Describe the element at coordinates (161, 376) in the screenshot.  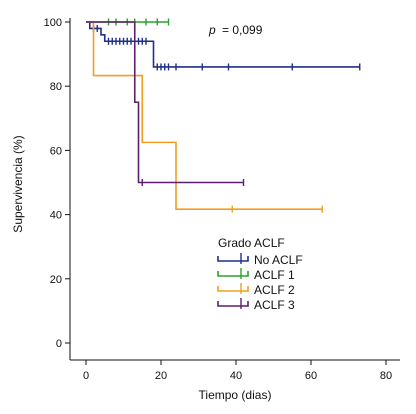
I see `x-tick-label: 20` at that location.